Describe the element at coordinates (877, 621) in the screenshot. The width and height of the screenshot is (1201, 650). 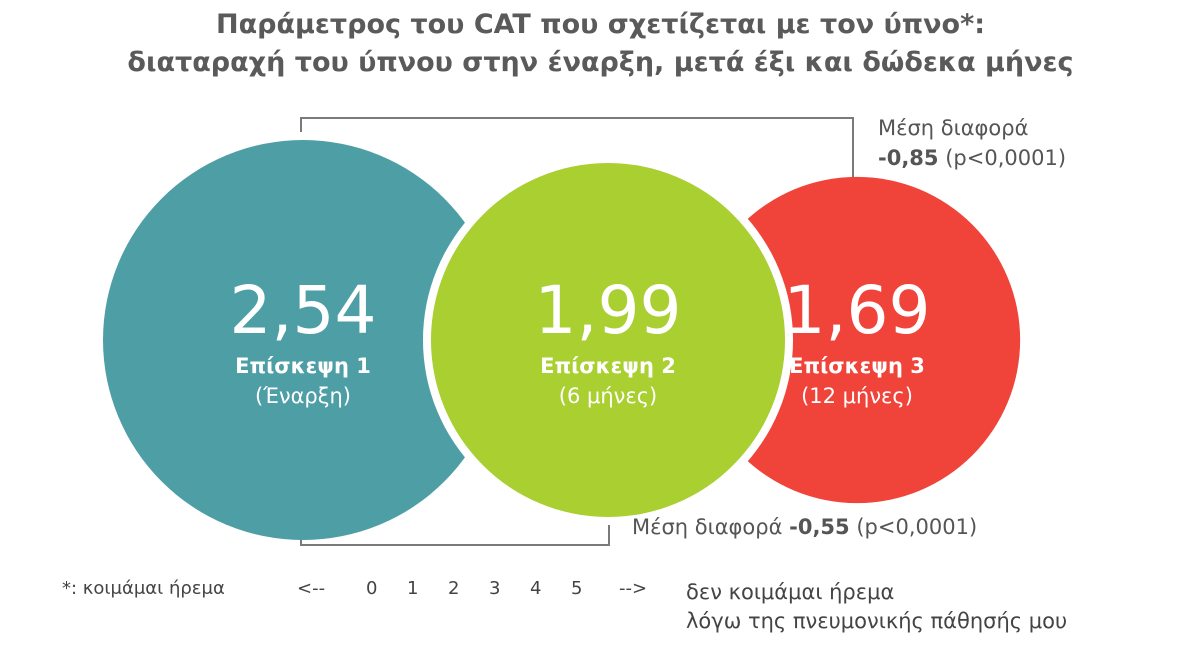
I see `scale-high-label-line-2: λόγω της πνευμονικής πάθησής μου` at that location.